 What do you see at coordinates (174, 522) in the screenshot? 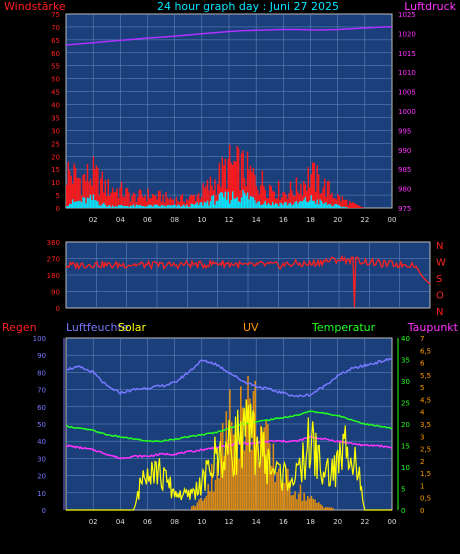
I see `time-tick-label: 08` at bounding box center [174, 522].